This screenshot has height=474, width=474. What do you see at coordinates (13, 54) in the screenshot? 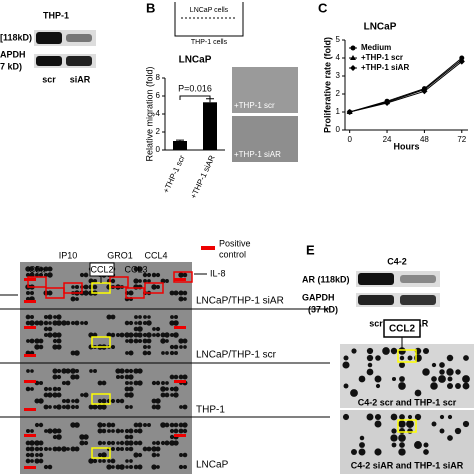
I see `band-label: APDH` at bounding box center [13, 54].